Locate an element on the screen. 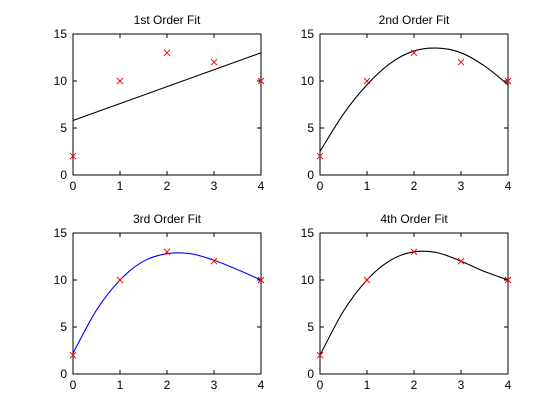 This screenshot has width=560, height=420. panel-title: 3rd Order Fit is located at coordinates (167, 219).